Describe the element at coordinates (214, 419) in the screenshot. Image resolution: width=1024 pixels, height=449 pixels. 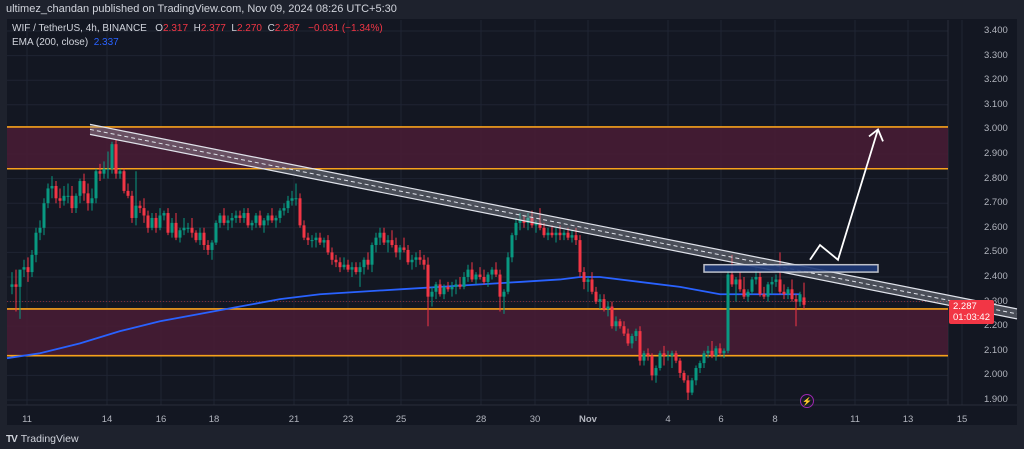
I see `time-tick-label: 18` at that location.